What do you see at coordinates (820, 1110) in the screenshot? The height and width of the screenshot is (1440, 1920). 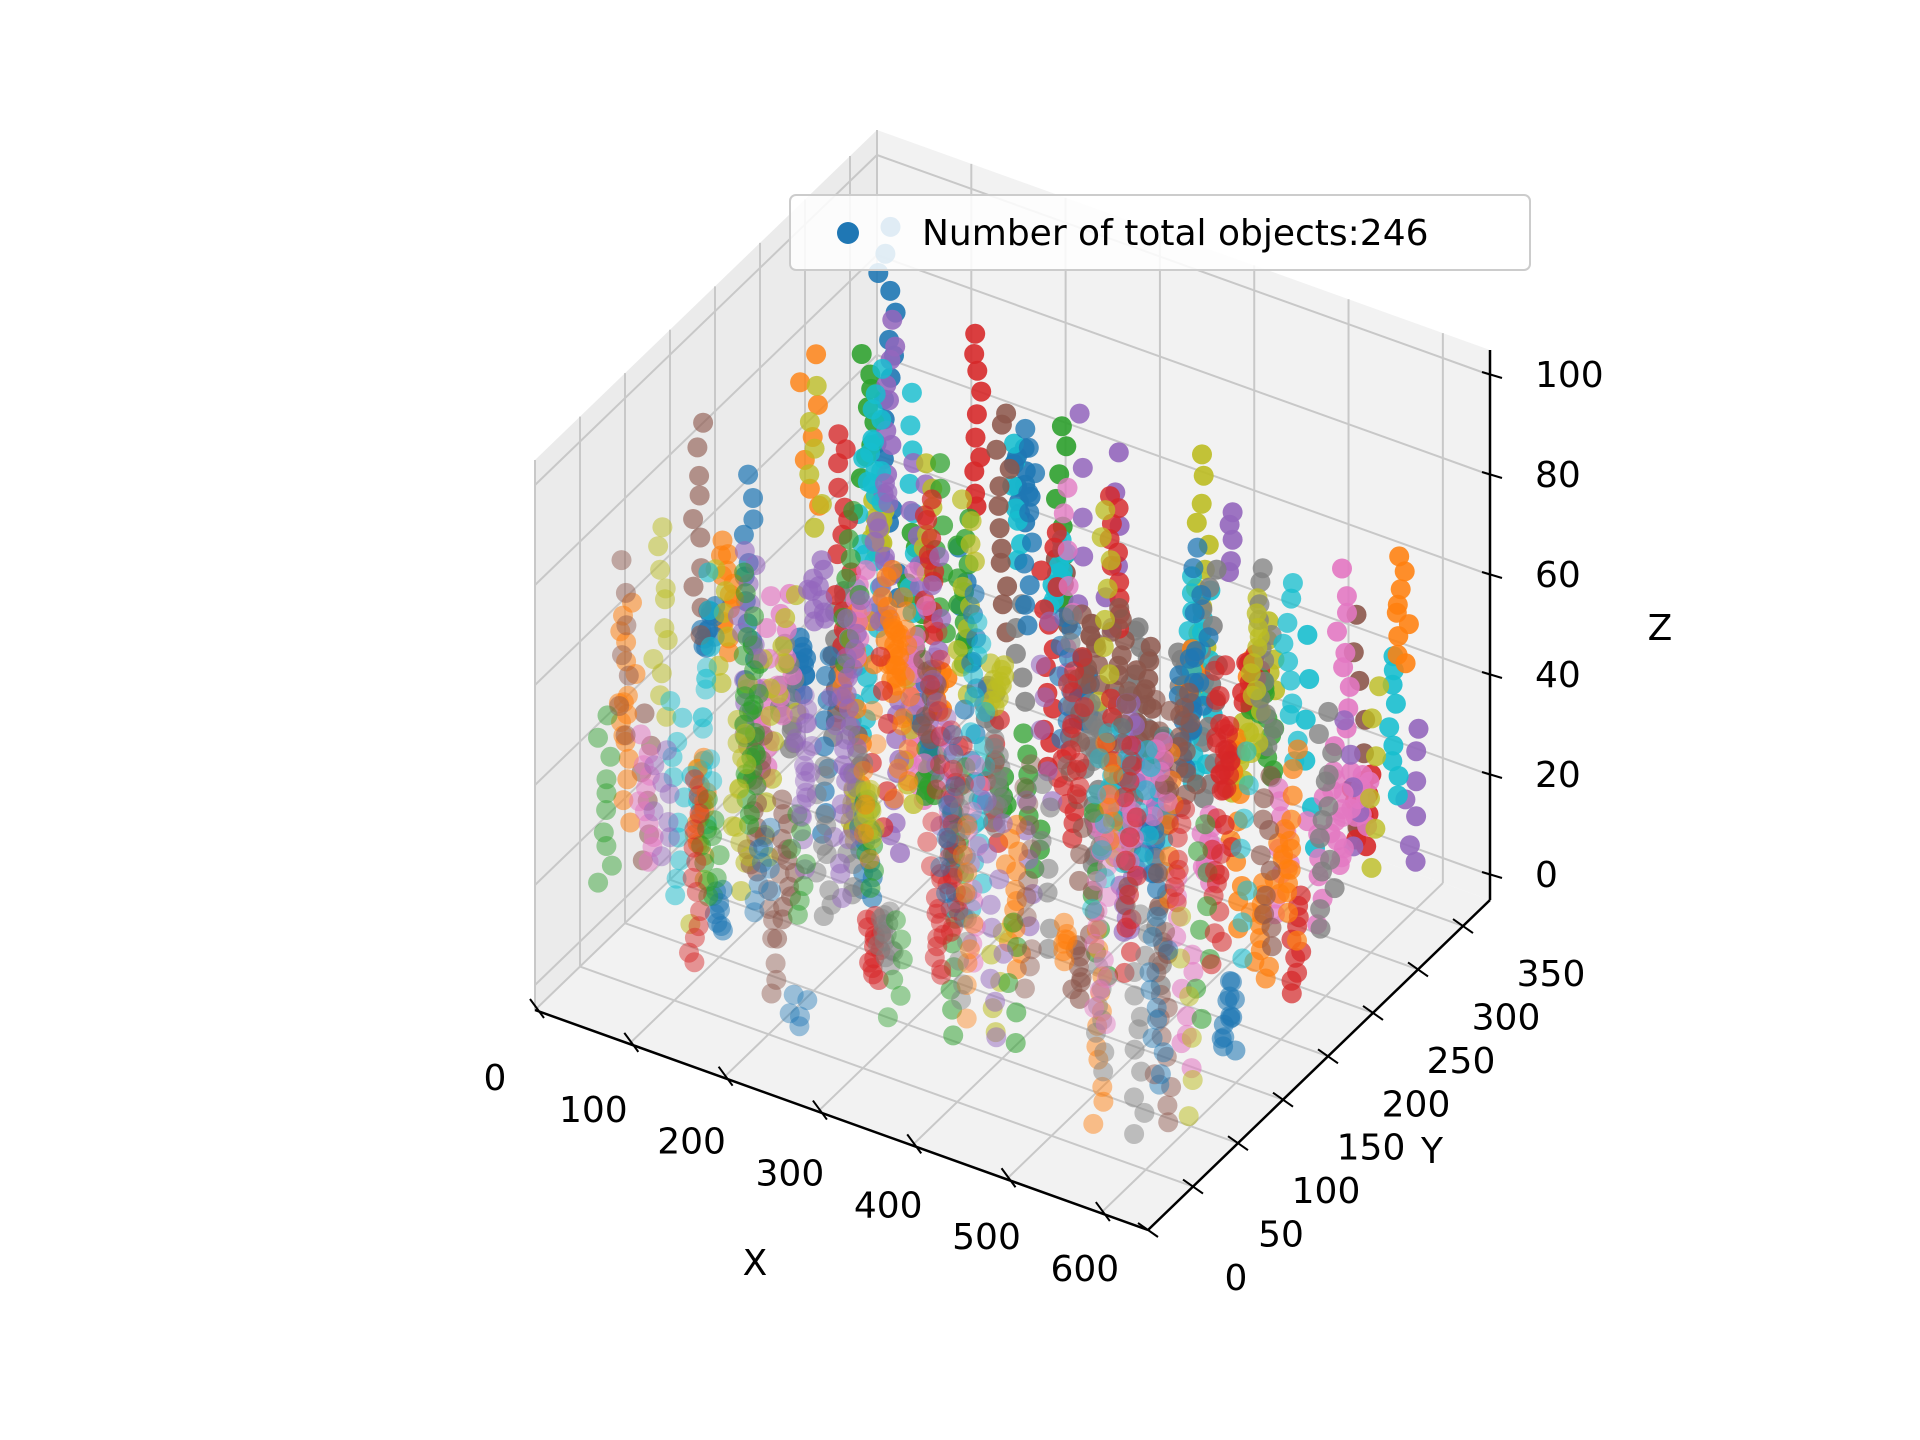 I see `x-tick-mark` at bounding box center [820, 1110].